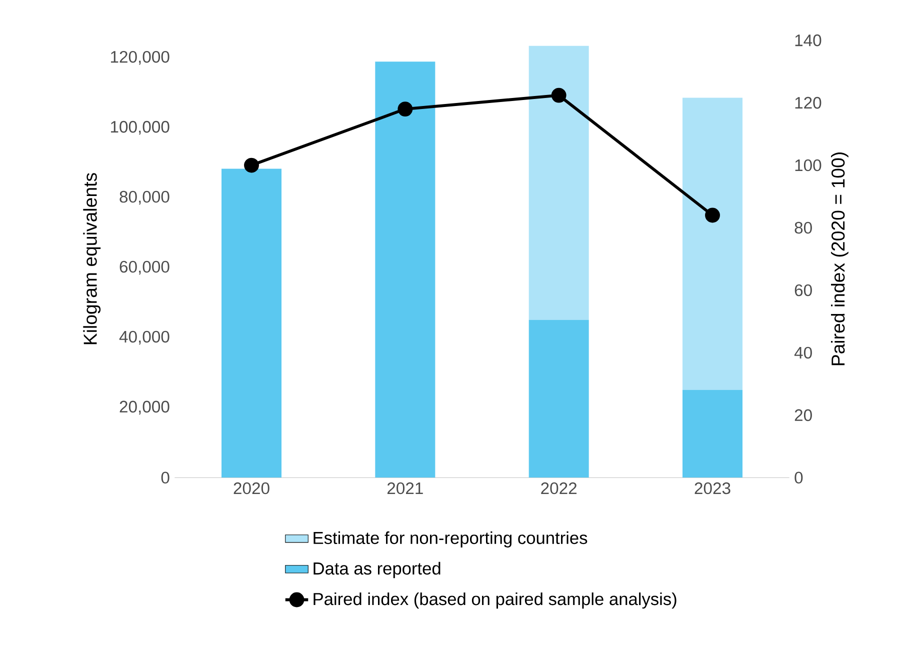  What do you see at coordinates (808, 165) in the screenshot?
I see `y2-tick-label: 100` at bounding box center [808, 165].